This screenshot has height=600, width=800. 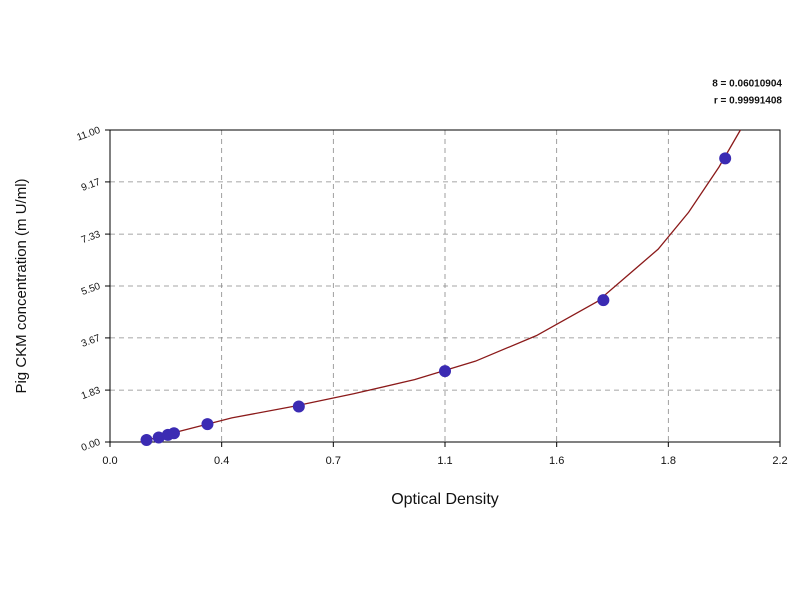 I want to click on x-tick-label: 1.1, so click(x=444, y=461).